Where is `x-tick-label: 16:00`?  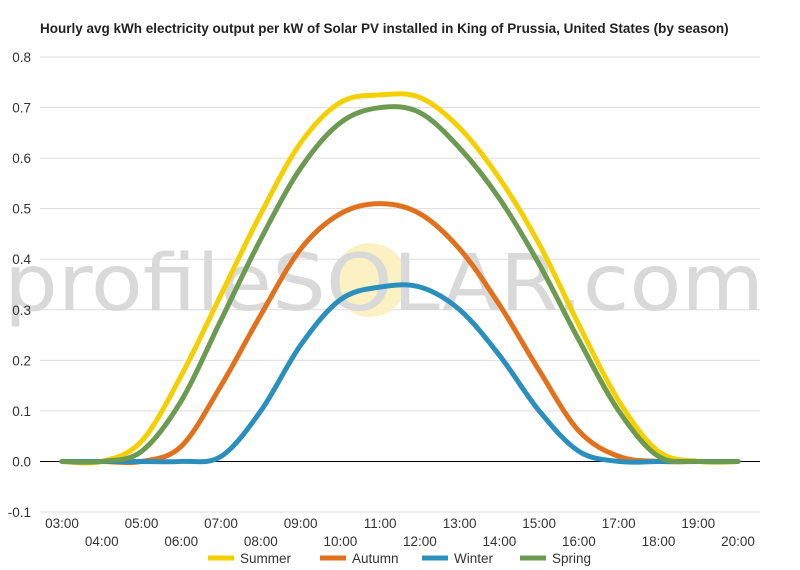
x-tick-label: 16:00 is located at coordinates (579, 541).